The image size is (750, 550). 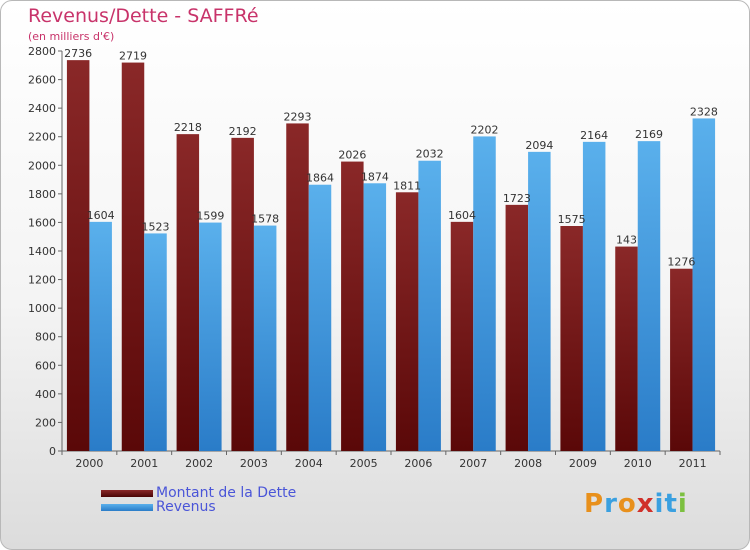 What do you see at coordinates (78, 53) in the screenshot?
I see `data-label-debt: 2736` at bounding box center [78, 53].